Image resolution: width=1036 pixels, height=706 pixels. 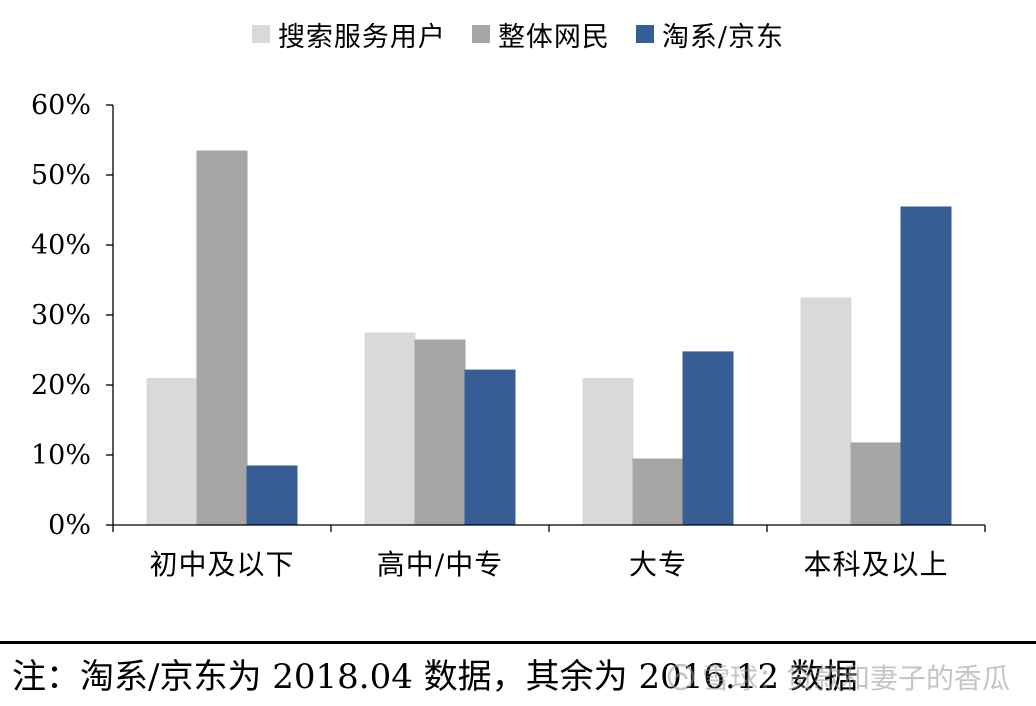 What do you see at coordinates (855, 678) in the screenshot?
I see `watermark-text: 雪球：贷款和妻子的香瓜` at bounding box center [855, 678].